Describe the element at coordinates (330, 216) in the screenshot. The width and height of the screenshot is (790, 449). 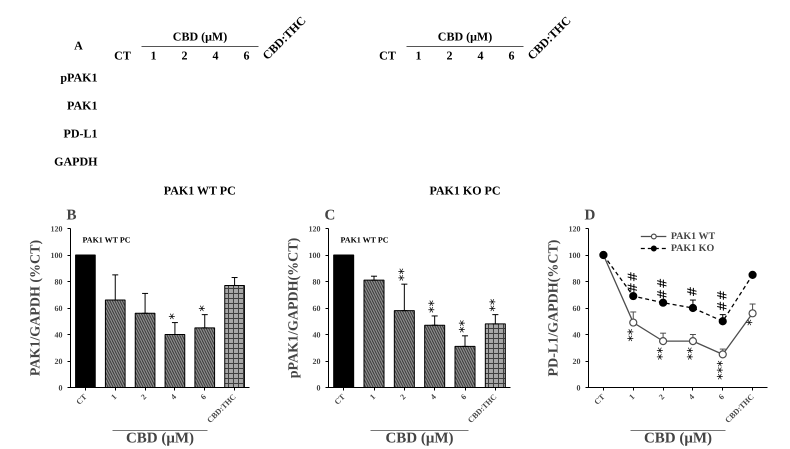
I see `chart-title: C` at that location.